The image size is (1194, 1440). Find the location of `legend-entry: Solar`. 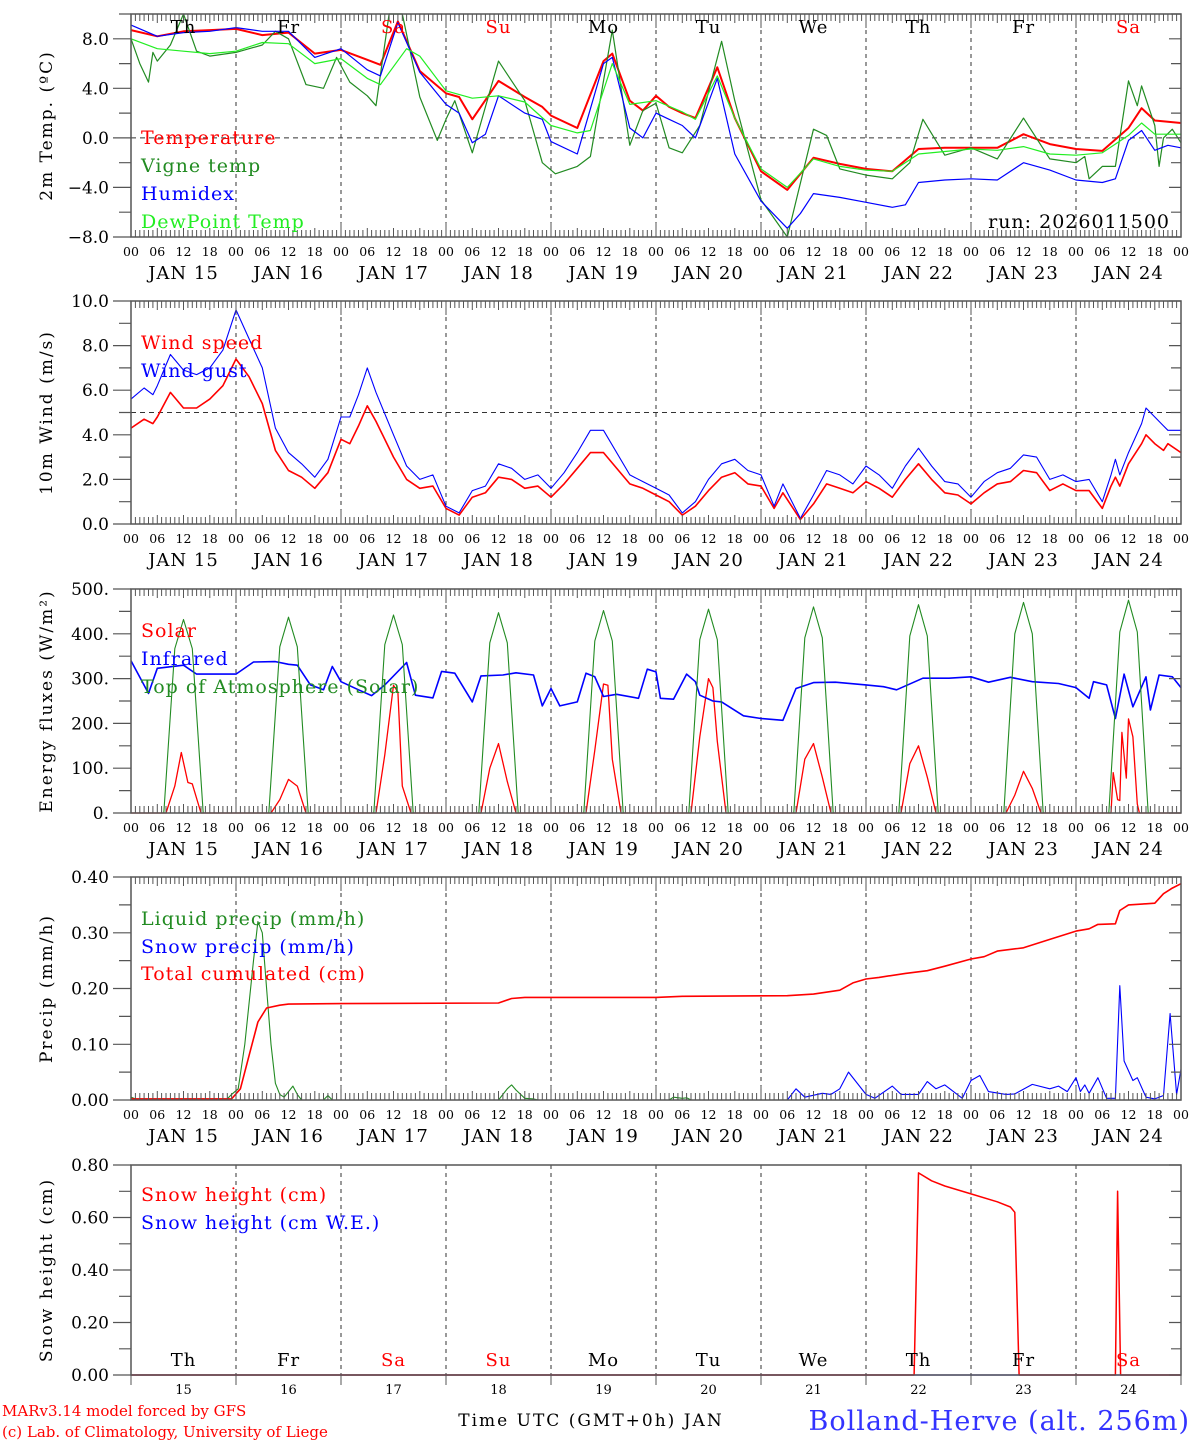

legend-entry: Solar is located at coordinates (169, 631).